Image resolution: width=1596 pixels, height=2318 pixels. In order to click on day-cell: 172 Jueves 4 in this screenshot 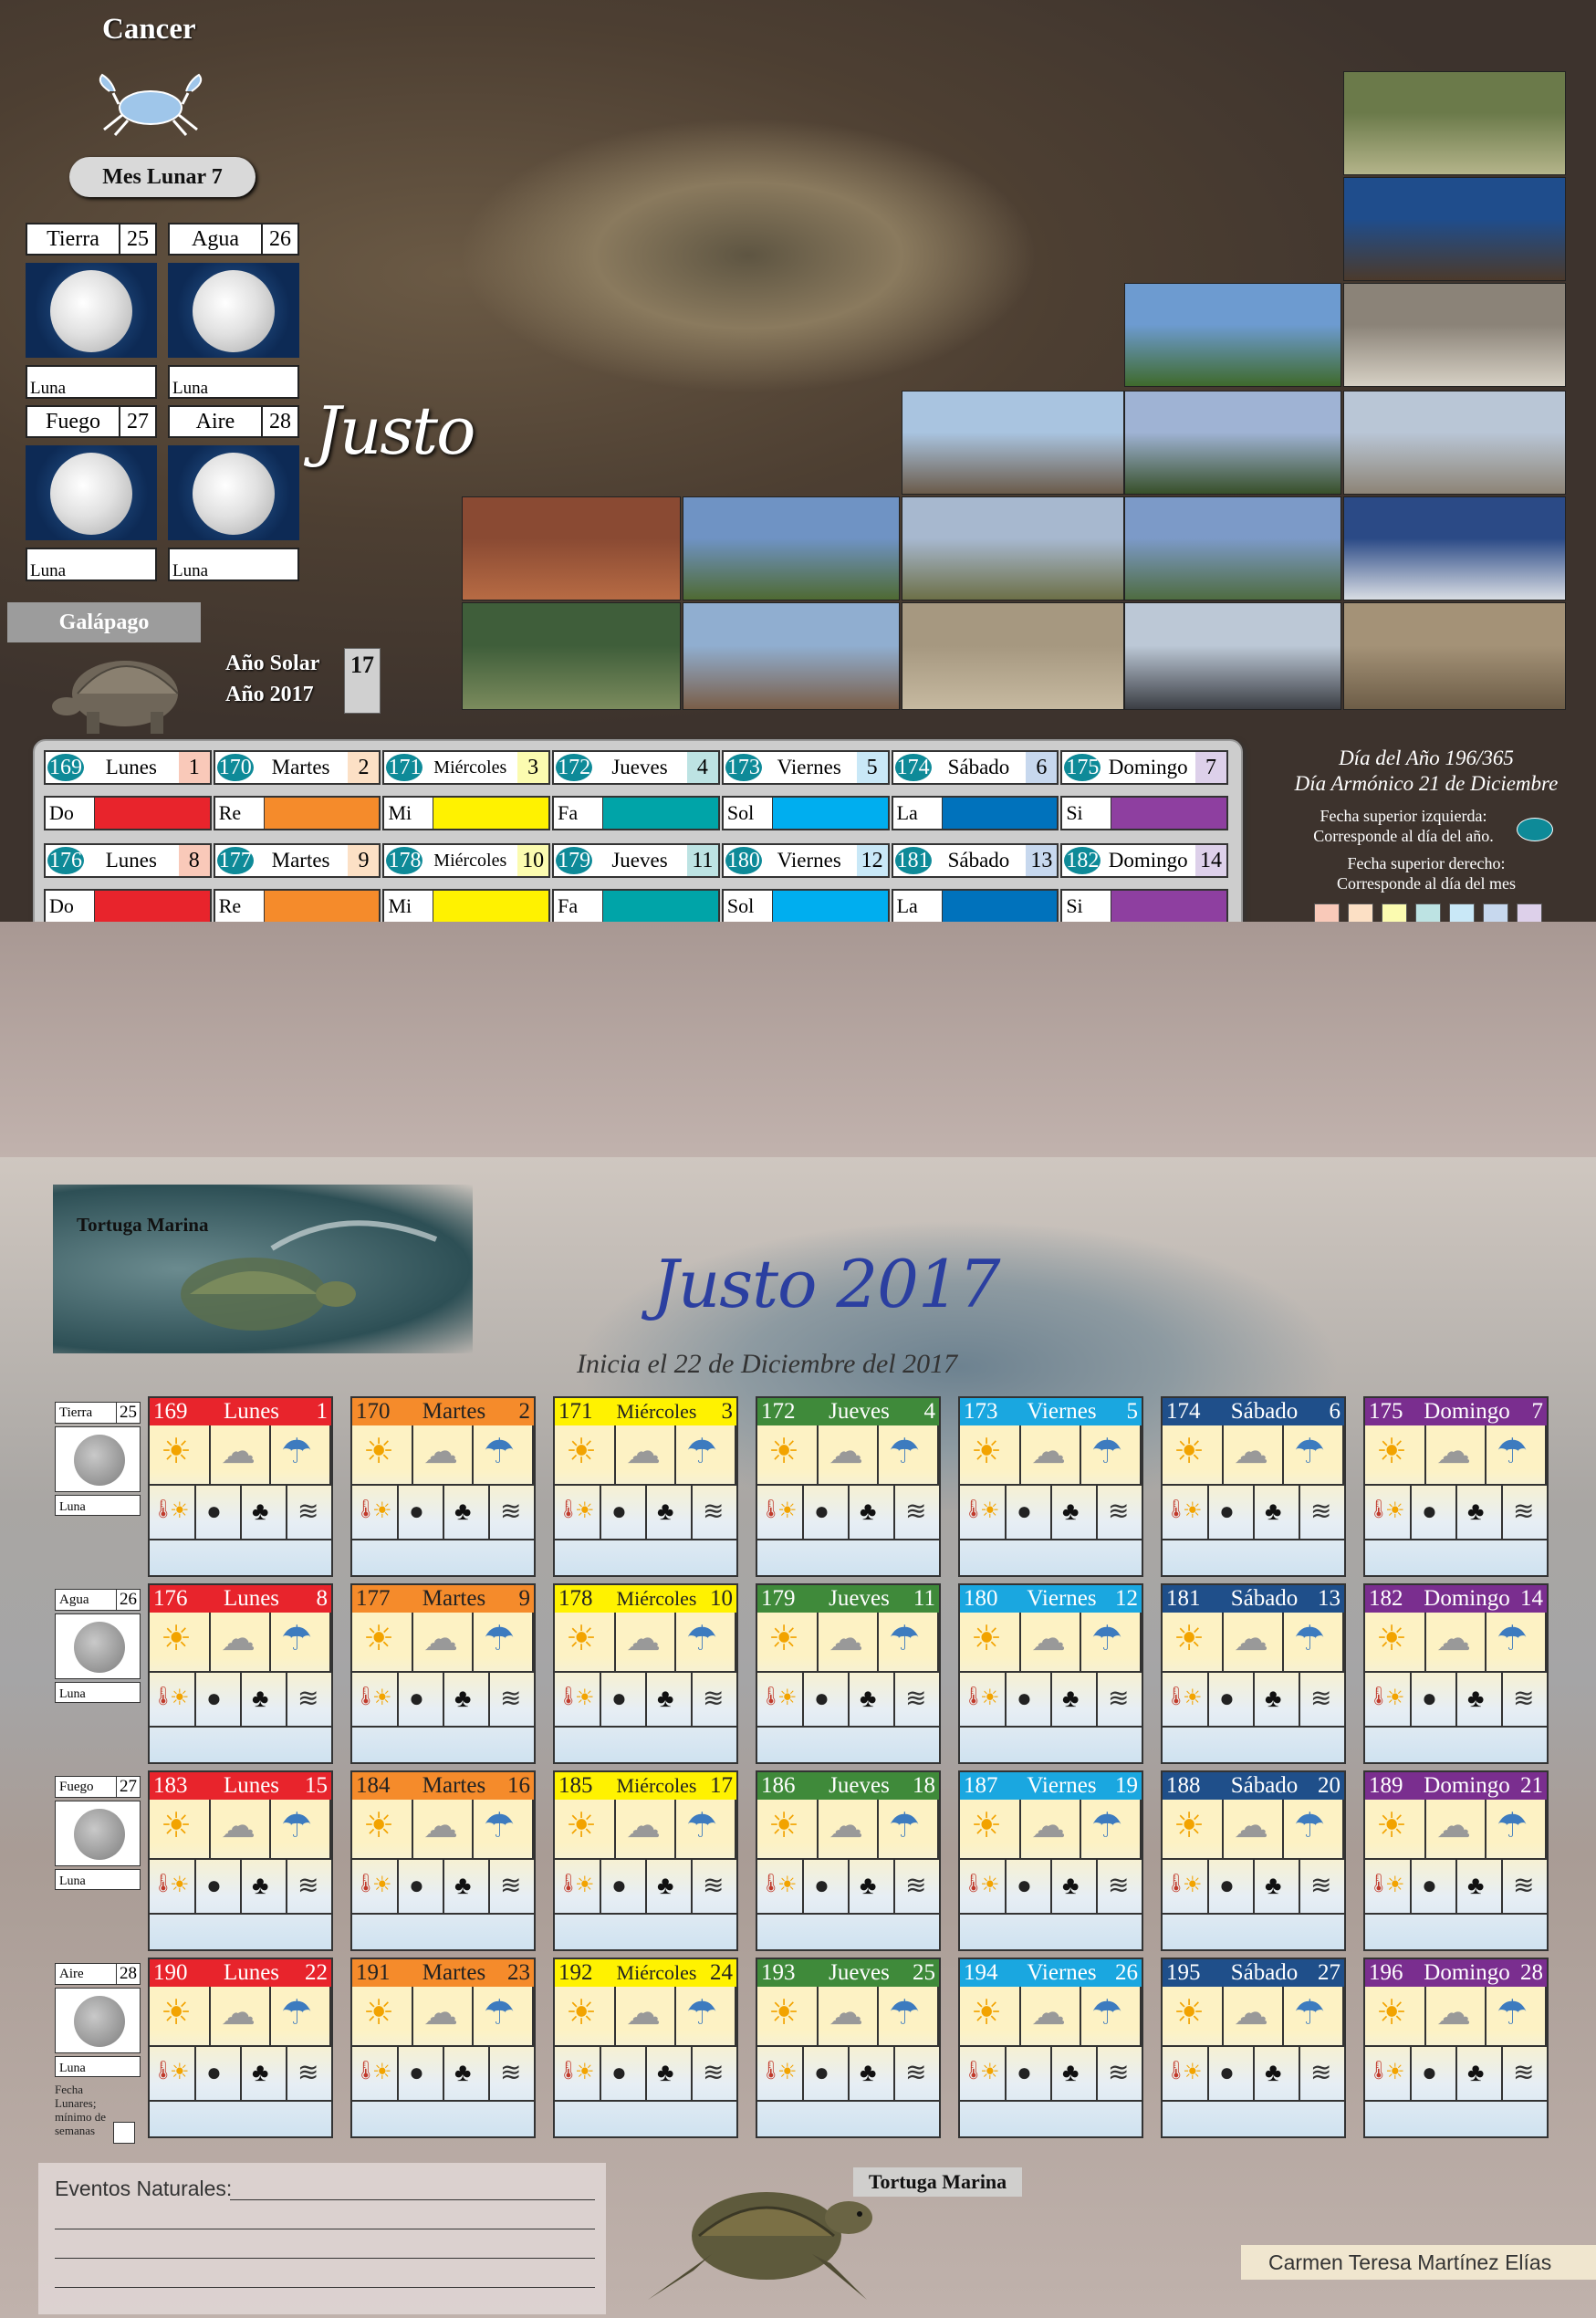, I will do `click(636, 768)`.